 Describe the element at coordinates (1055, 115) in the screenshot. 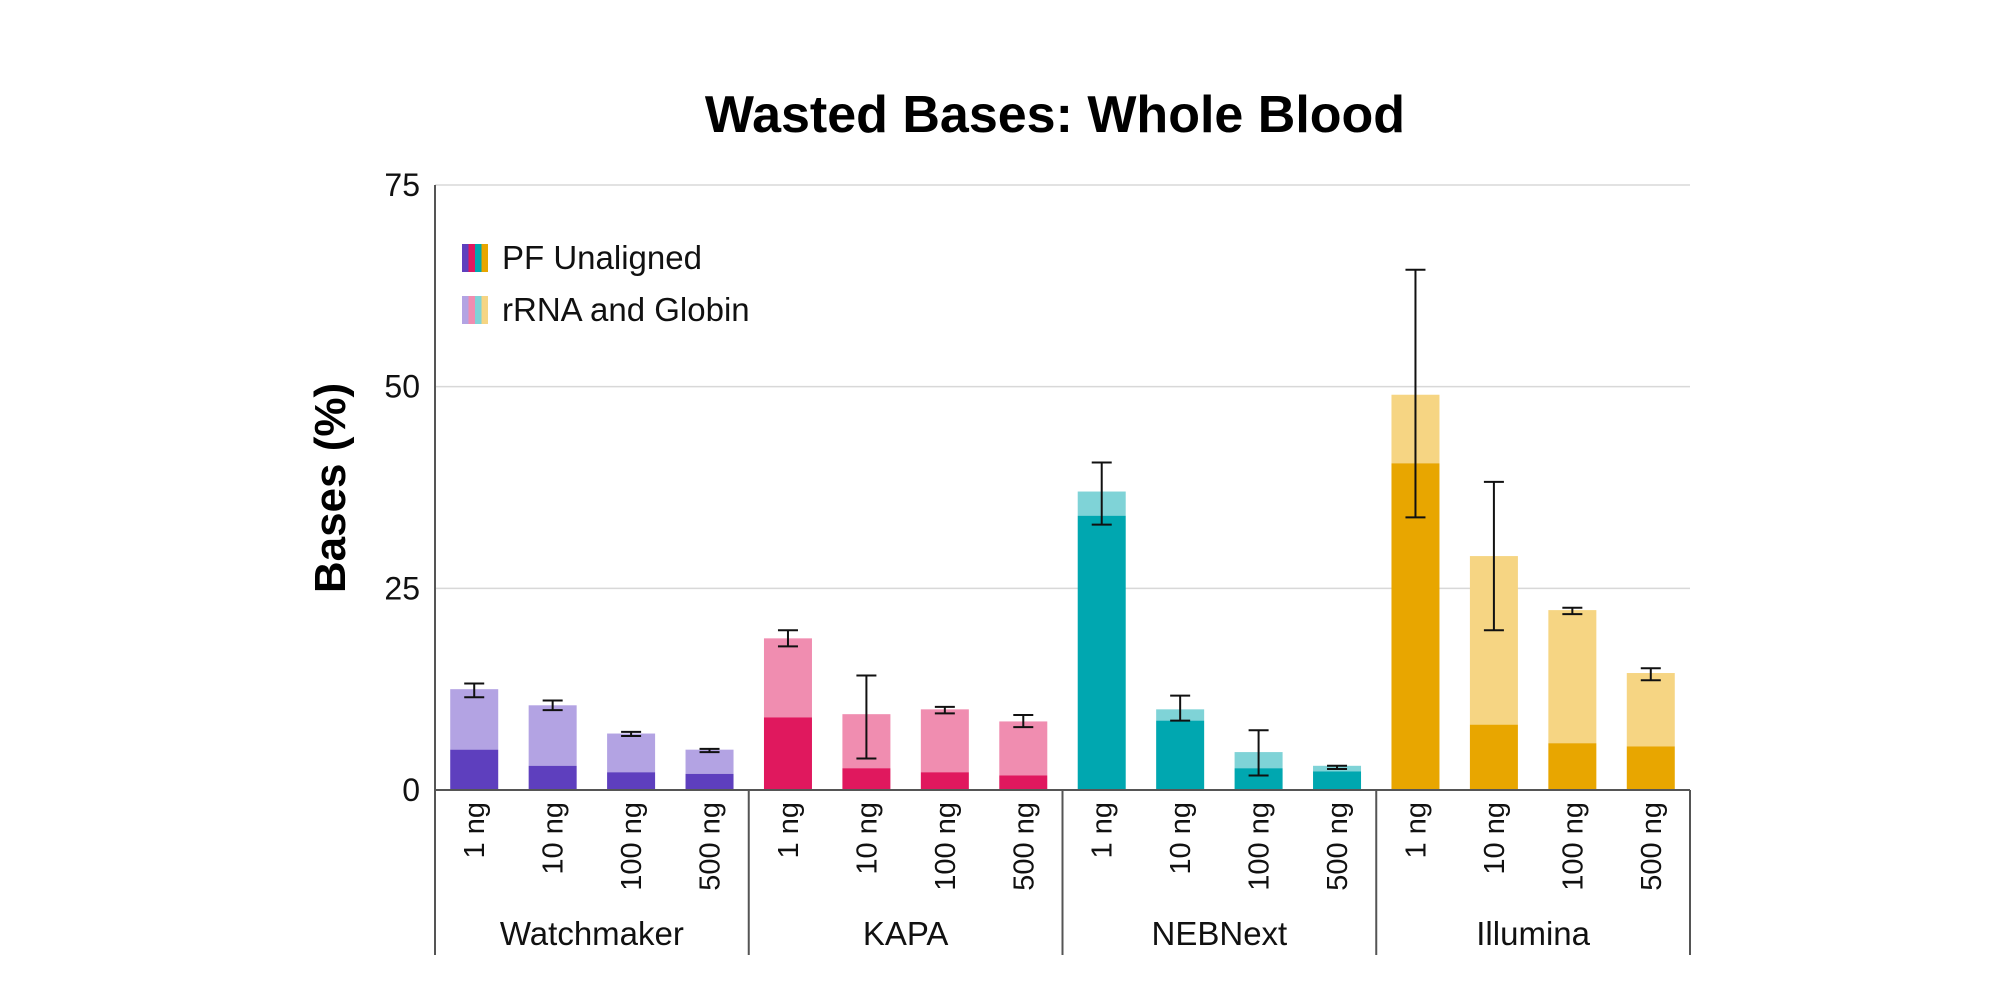

I see `chart-title: Wasted Bases: Whole Blood` at that location.